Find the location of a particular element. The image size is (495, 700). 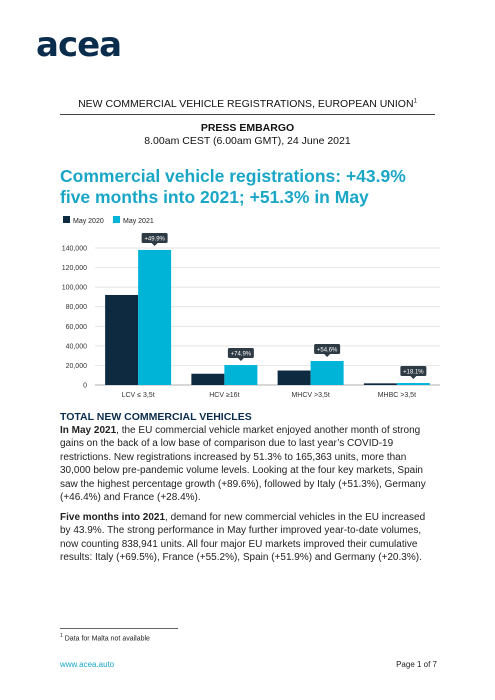

footnote-divider is located at coordinates (119, 628).